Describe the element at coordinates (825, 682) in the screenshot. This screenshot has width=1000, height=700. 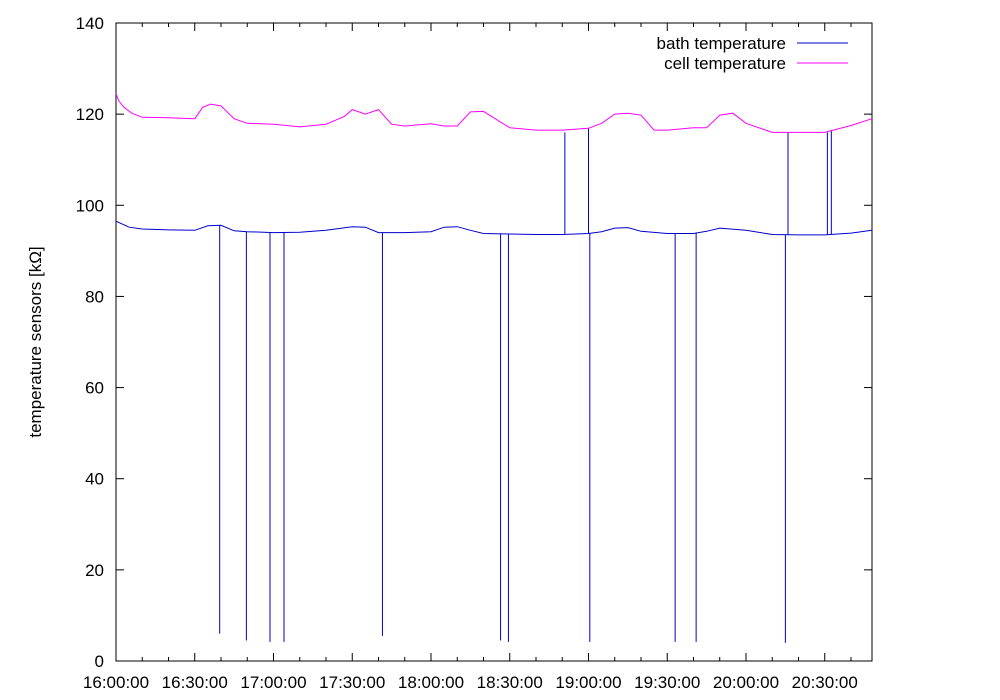
I see `x-tick-label: 20:30:00` at that location.